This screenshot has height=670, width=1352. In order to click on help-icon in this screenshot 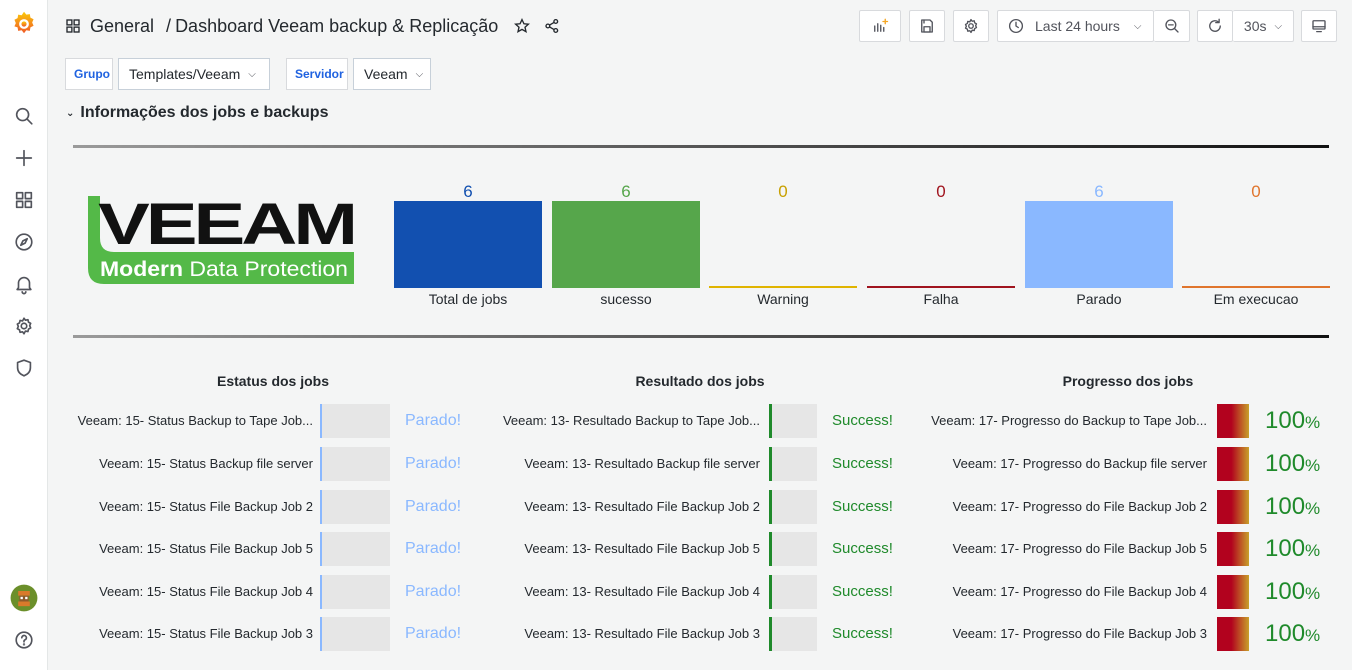, I will do `click(24, 640)`.